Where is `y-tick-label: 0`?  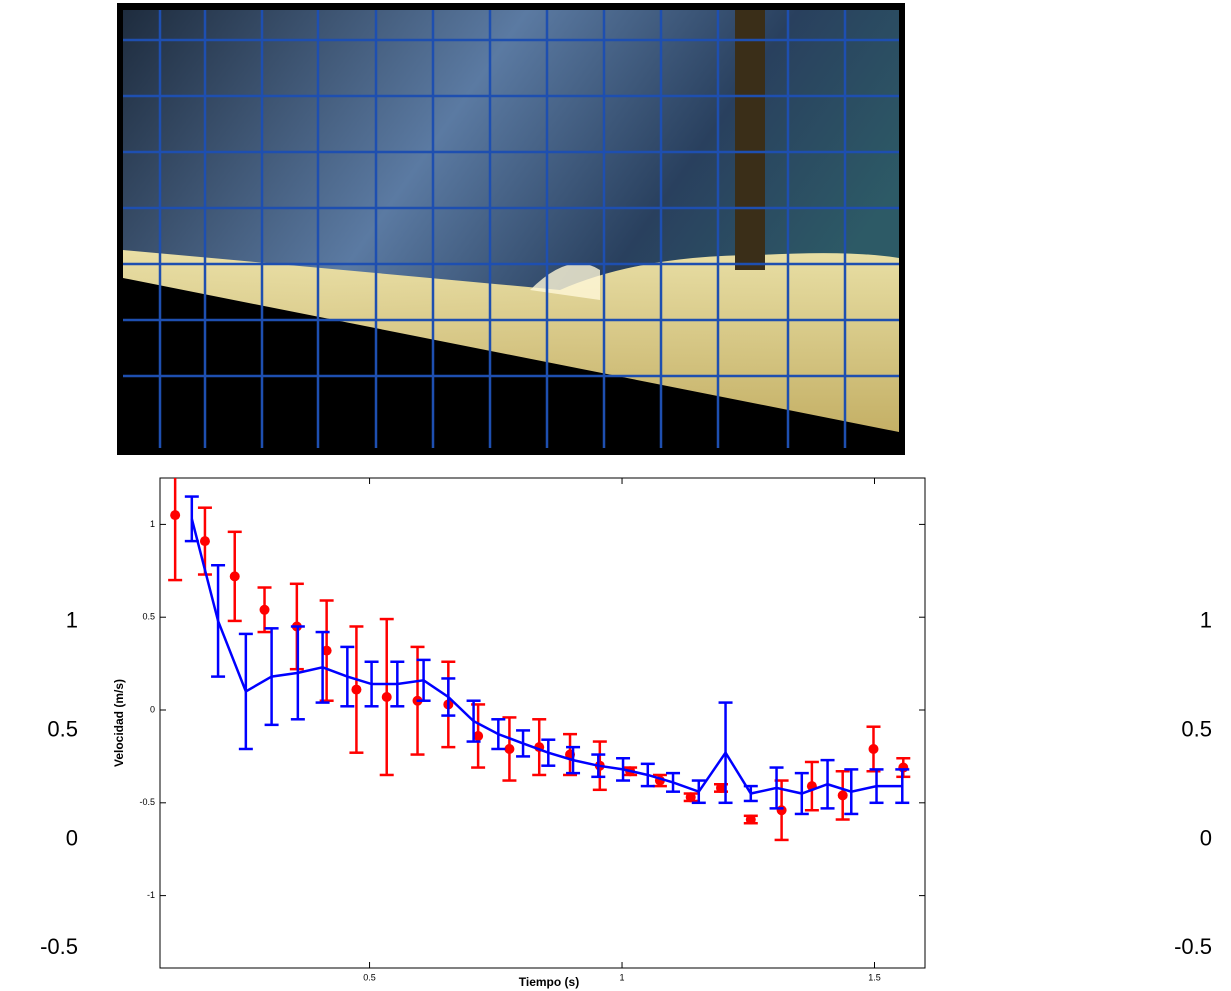 y-tick-label: 0 is located at coordinates (152, 709).